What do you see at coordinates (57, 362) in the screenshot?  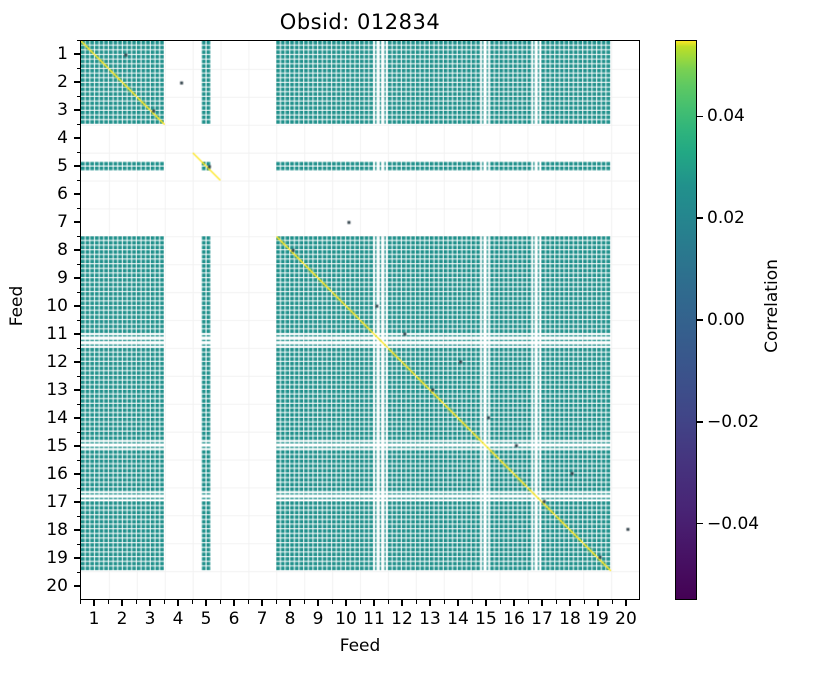 I see `y-tick-label-12: 12` at bounding box center [57, 362].